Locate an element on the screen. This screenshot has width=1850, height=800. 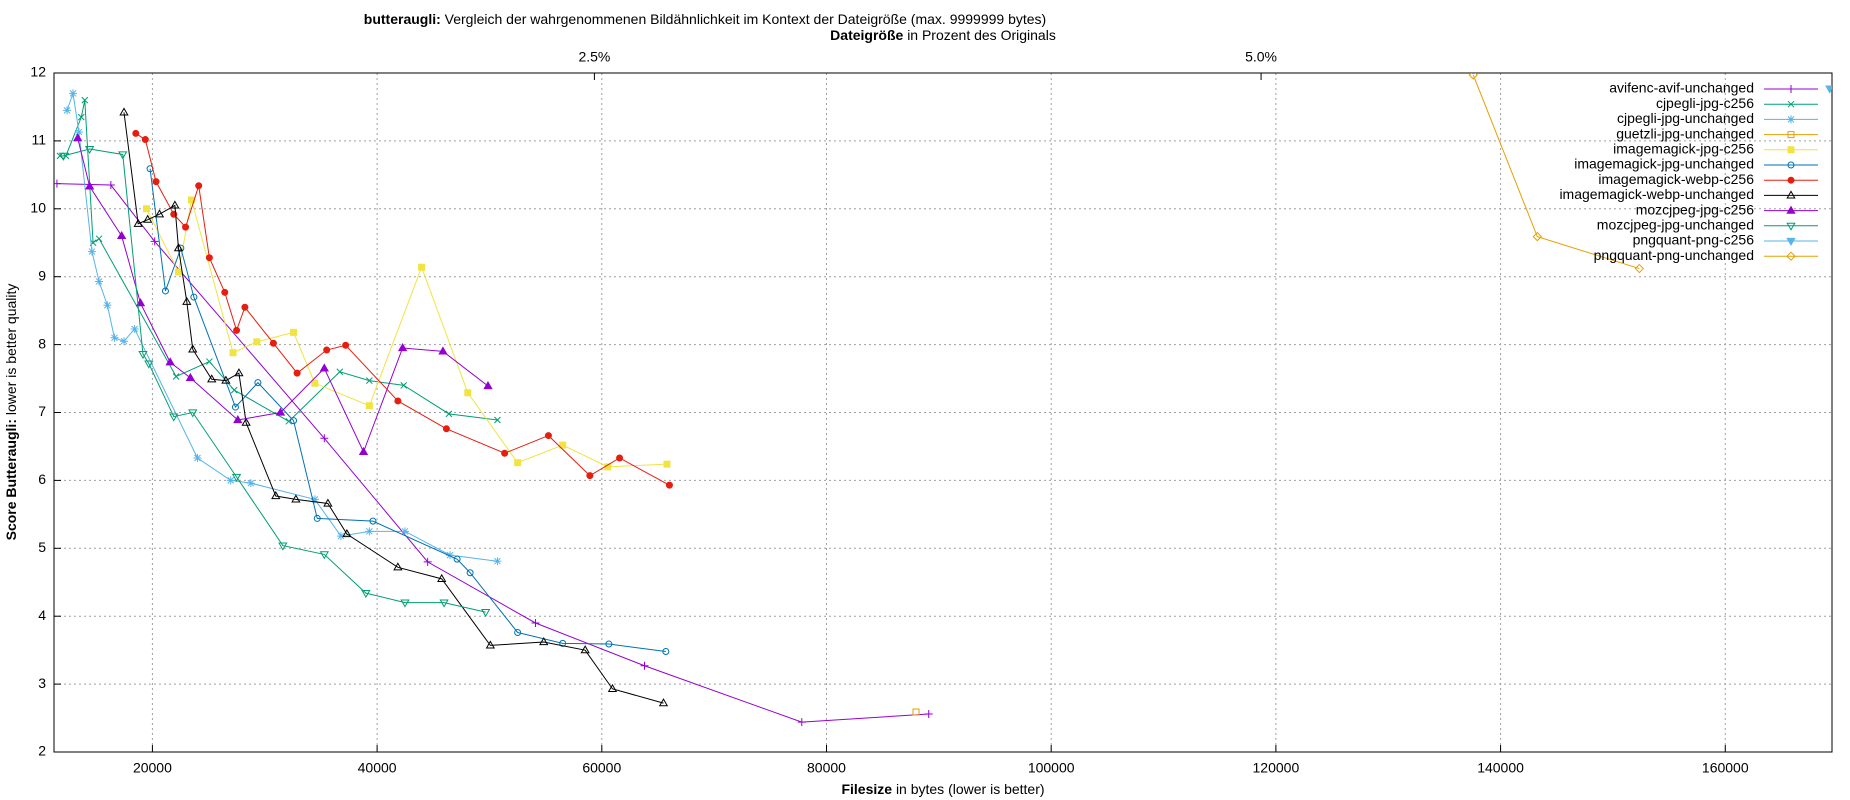
x-tick-label: 40000 is located at coordinates (377, 768).